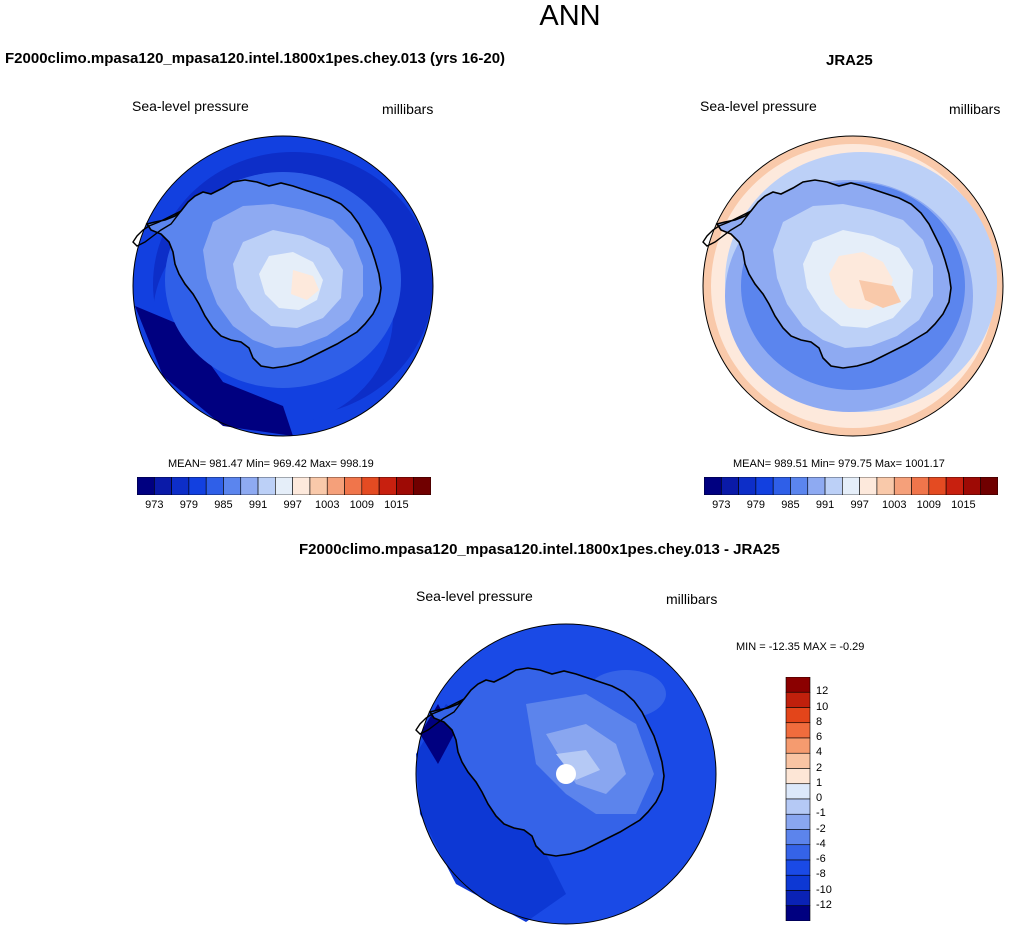 The width and height of the screenshot is (1009, 931). What do you see at coordinates (821, 828) in the screenshot?
I see `colorbar-tick-label: -2` at bounding box center [821, 828].